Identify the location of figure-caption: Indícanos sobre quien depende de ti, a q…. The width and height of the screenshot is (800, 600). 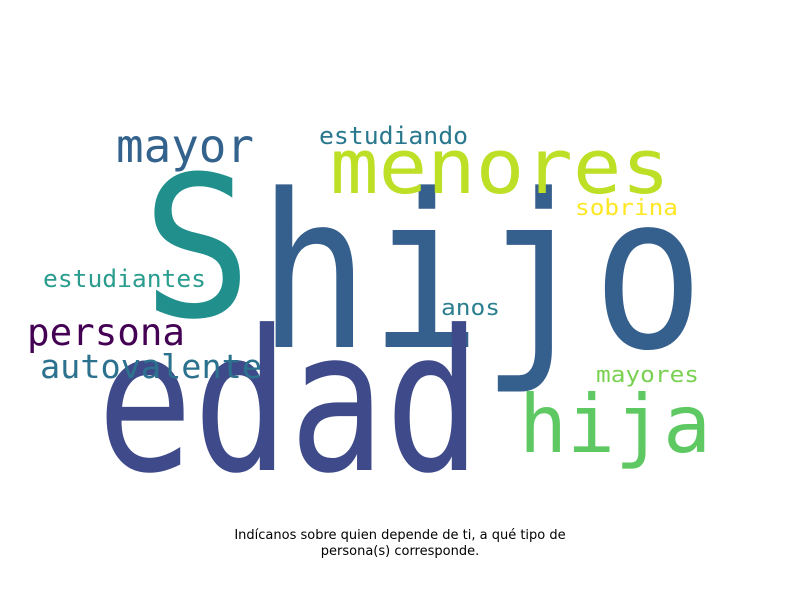
(400, 544).